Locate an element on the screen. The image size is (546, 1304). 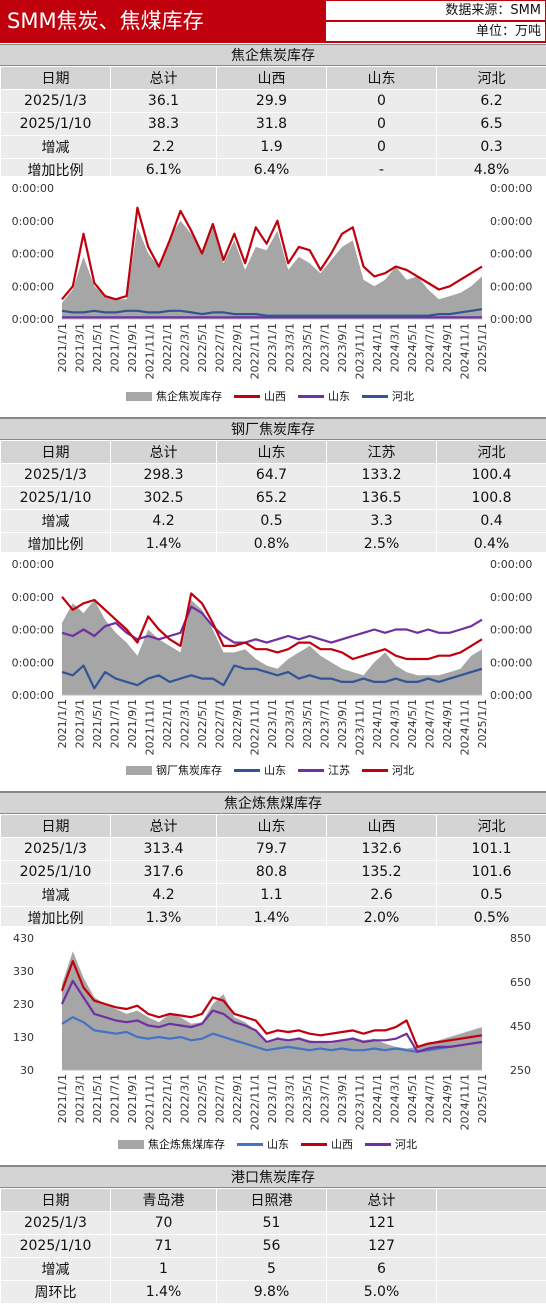
x-tick-label: 2023/3/1 is located at coordinates (290, 347).